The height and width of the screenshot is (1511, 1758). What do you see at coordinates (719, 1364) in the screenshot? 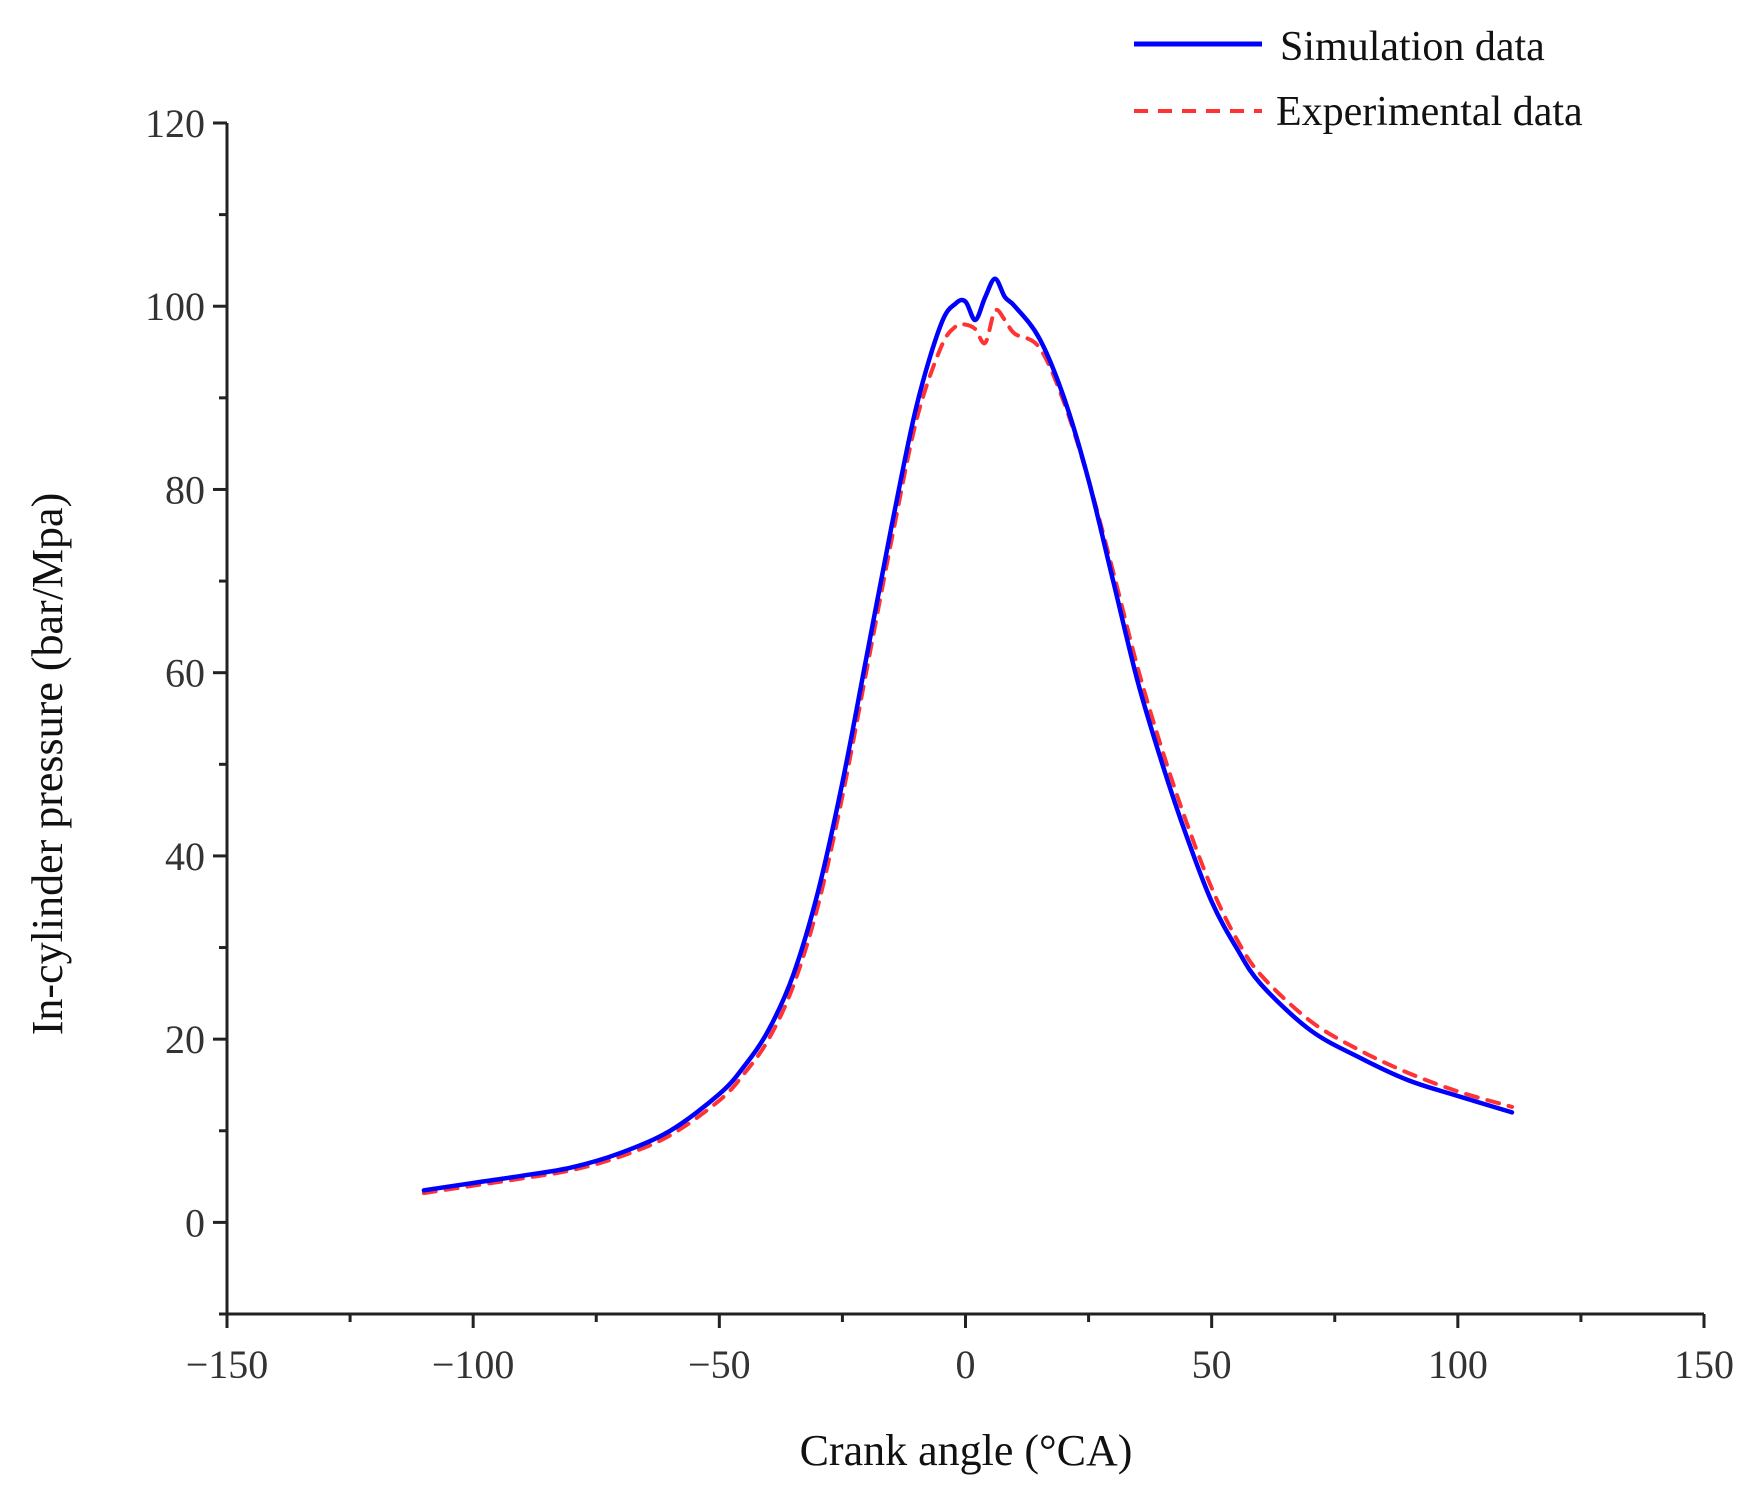
I see `x-tick-label: −50` at bounding box center [719, 1364].